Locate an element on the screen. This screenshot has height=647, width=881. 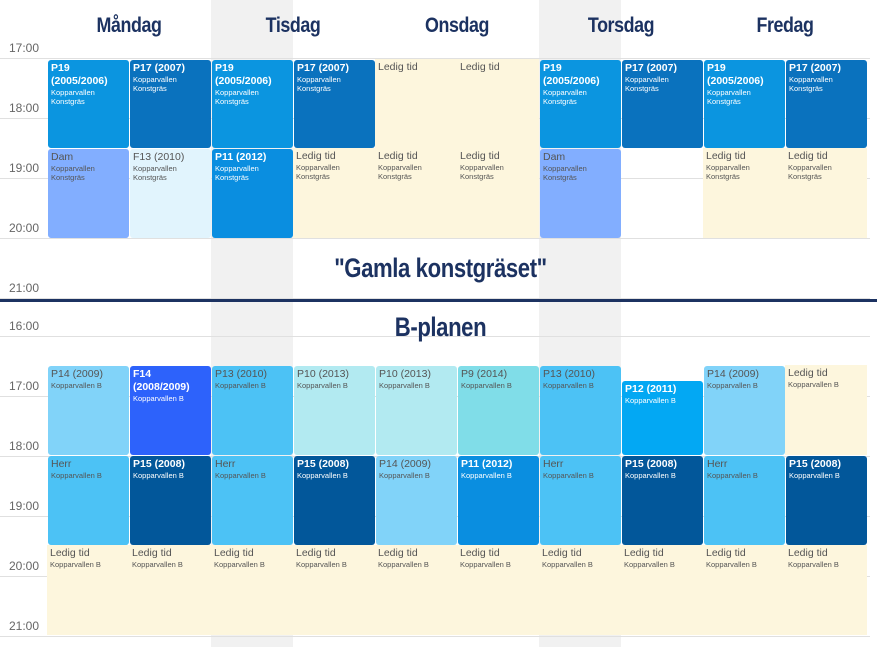
section-divider is located at coordinates (438, 300).